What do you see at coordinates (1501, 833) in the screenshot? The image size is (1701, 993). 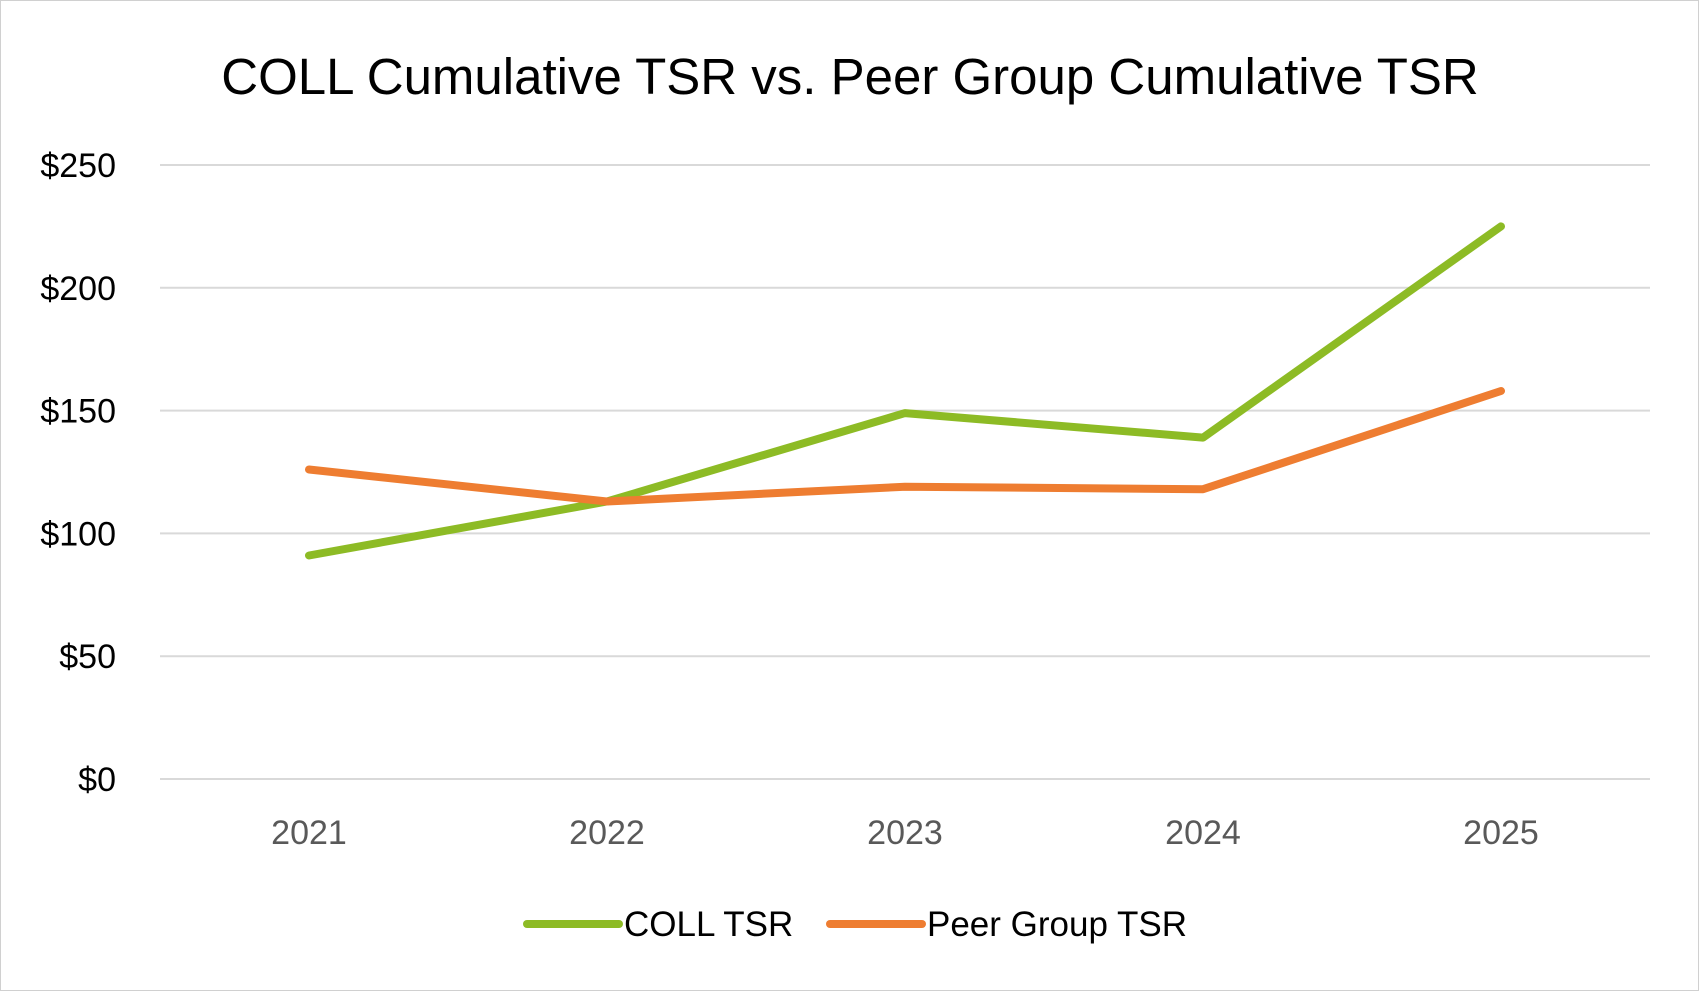 I see `x-tick-label: 2025` at bounding box center [1501, 833].